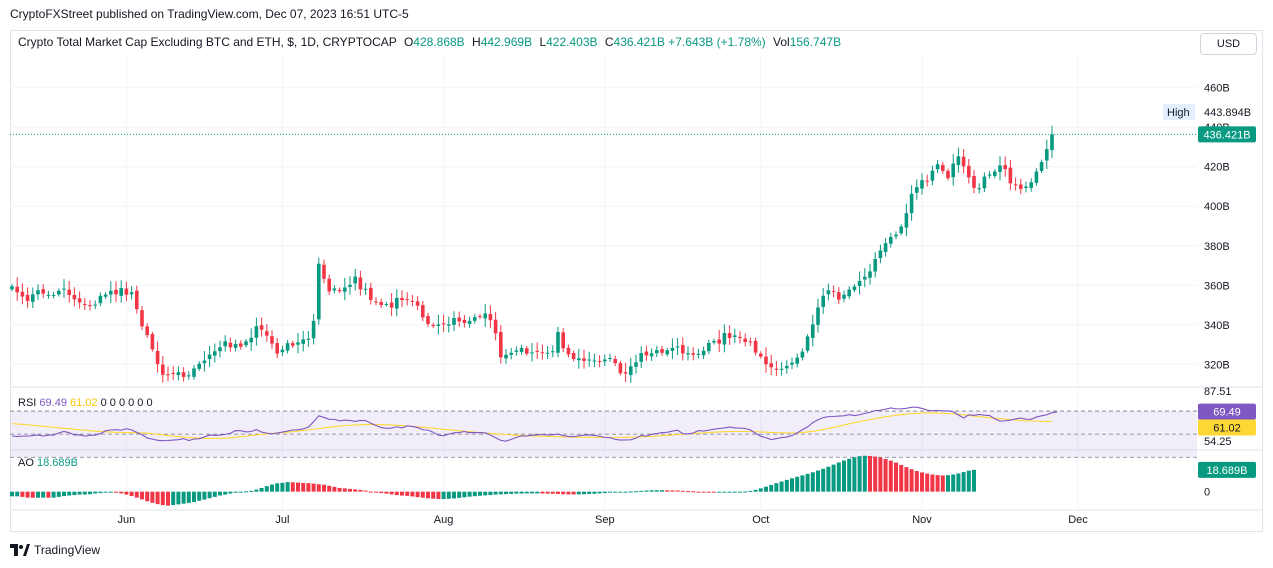 The height and width of the screenshot is (568, 1273). I want to click on x-tick-label: Jun, so click(127, 520).